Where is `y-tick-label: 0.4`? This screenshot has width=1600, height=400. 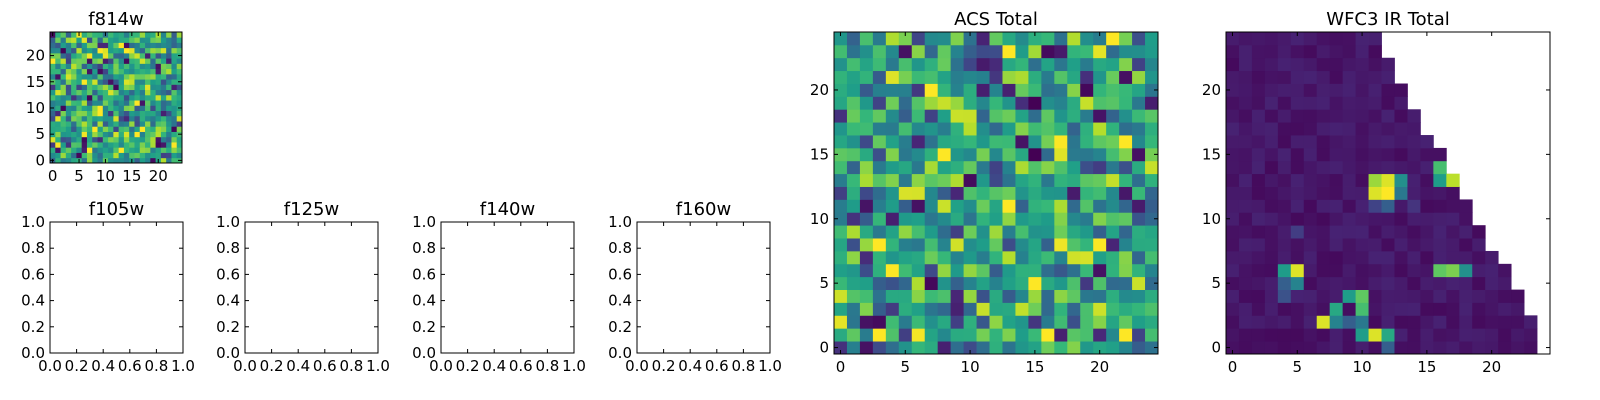
y-tick-label: 0.4 is located at coordinates (620, 301).